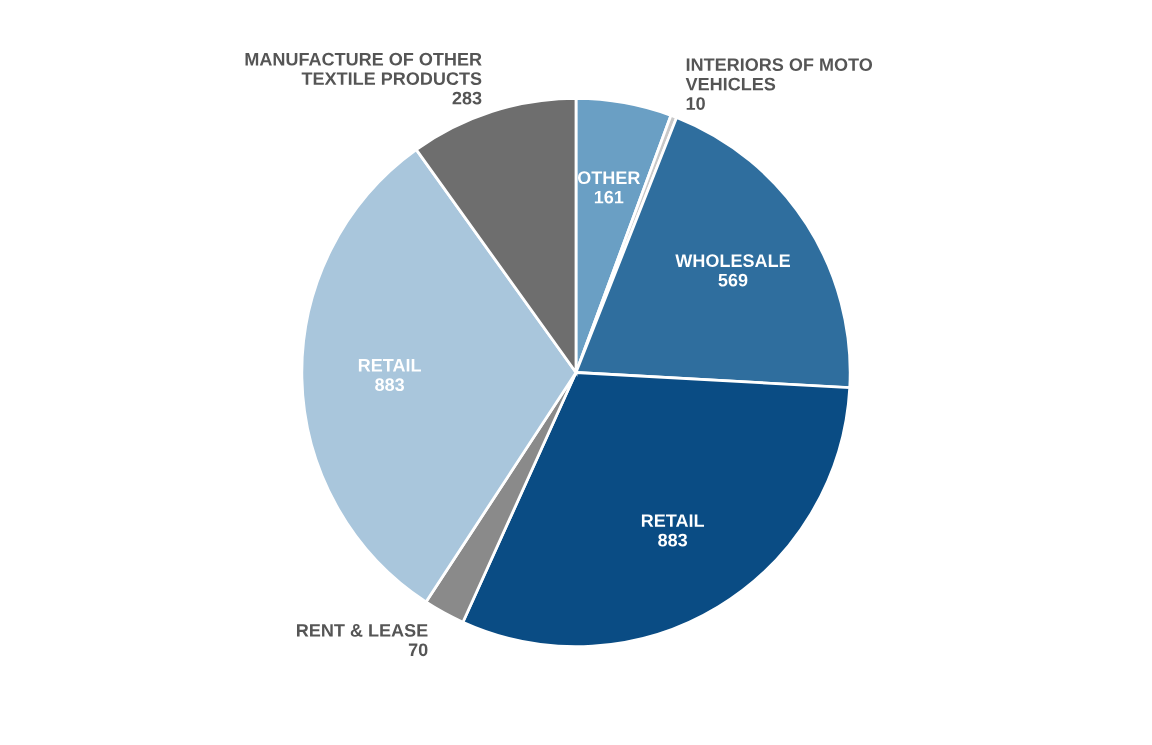  Describe the element at coordinates (695, 103) in the screenshot. I see `data-label: 10` at that location.